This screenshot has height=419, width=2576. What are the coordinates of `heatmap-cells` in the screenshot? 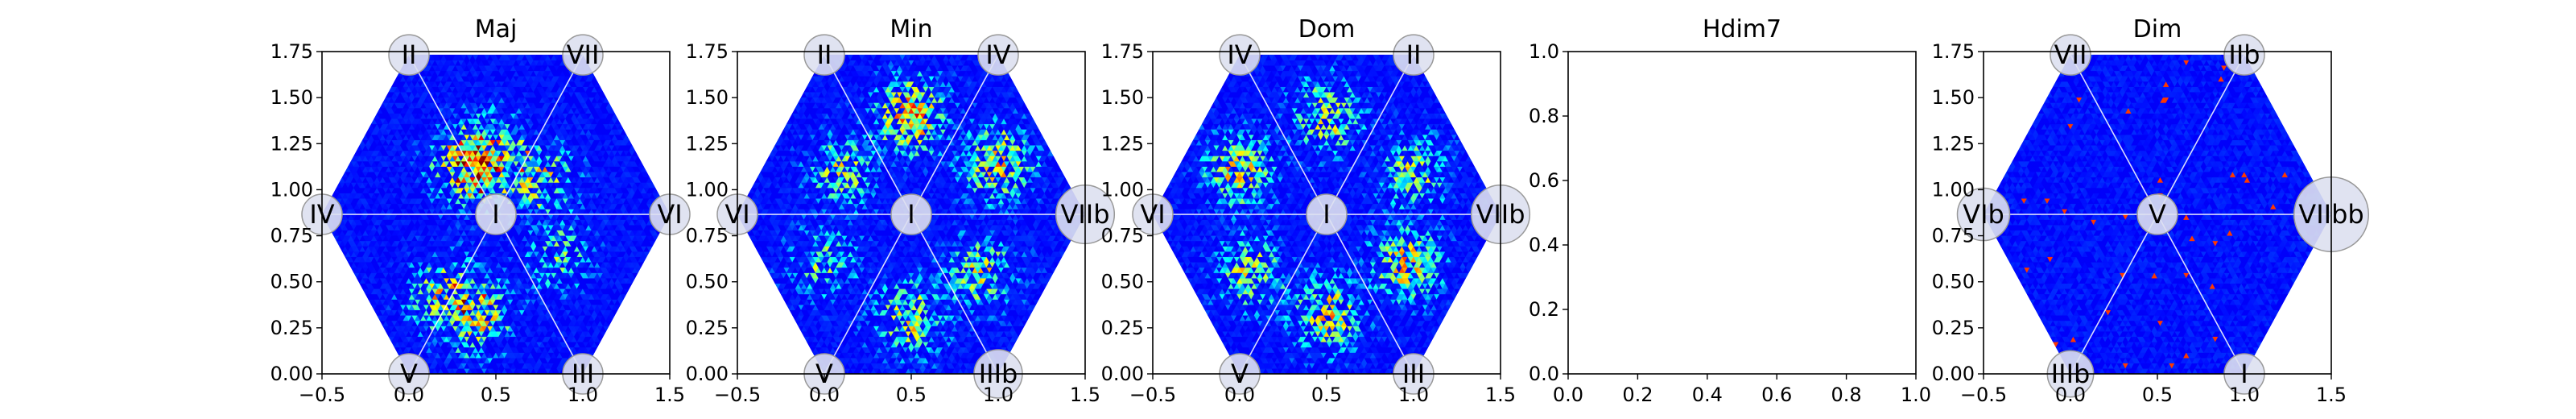 It's located at (496, 214).